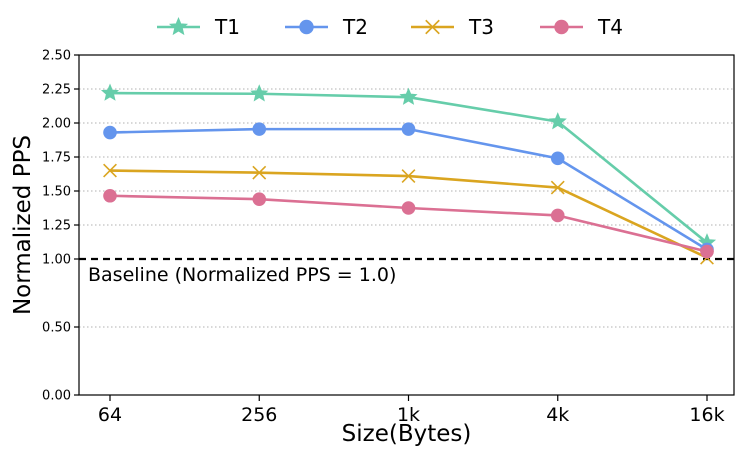 The height and width of the screenshot is (456, 748). What do you see at coordinates (557, 415) in the screenshot?
I see `x-tick-label: 4k` at bounding box center [557, 415].